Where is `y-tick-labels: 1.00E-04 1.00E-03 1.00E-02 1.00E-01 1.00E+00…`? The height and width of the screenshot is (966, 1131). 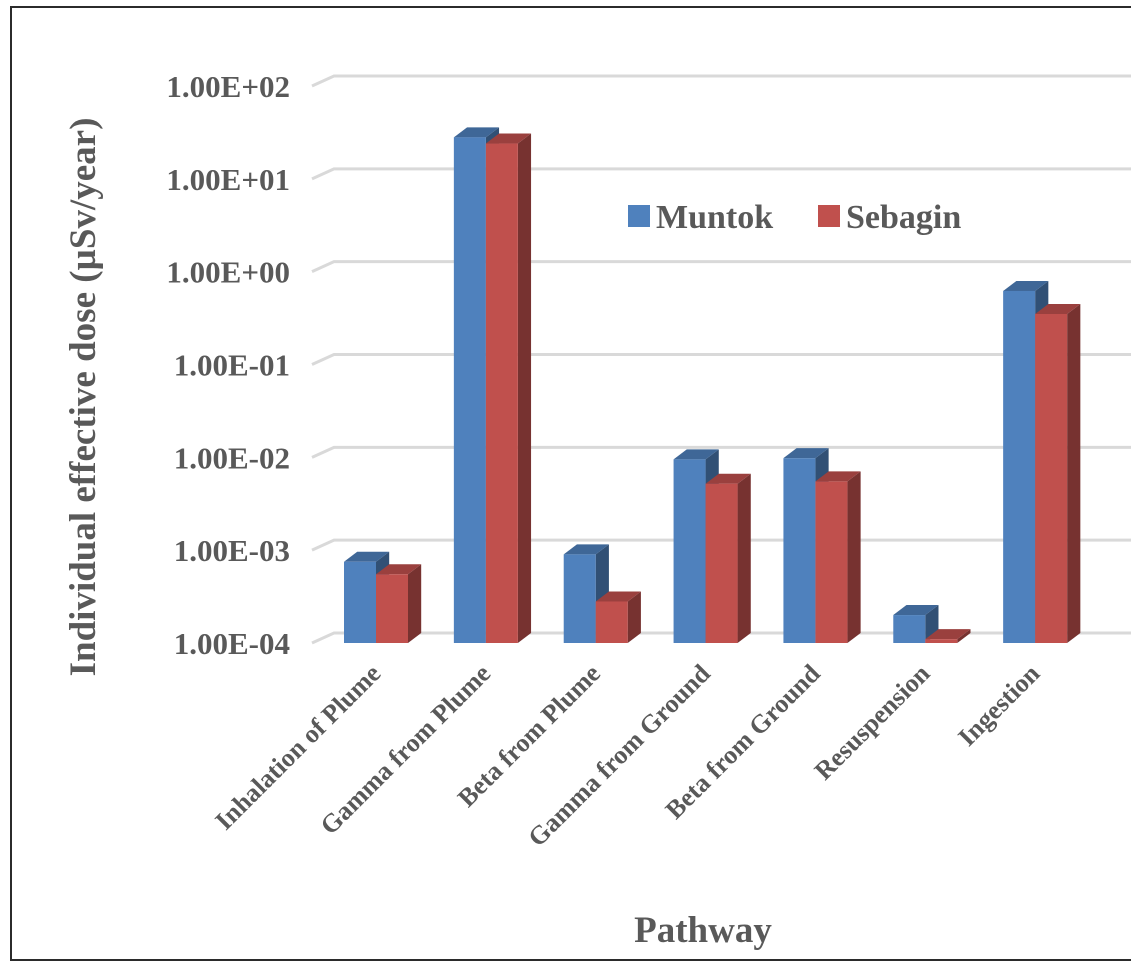
y-tick-labels: 1.00E-04 1.00E-03 1.00E-02 1.00E-01 1.00E+00… is located at coordinates (228, 365).